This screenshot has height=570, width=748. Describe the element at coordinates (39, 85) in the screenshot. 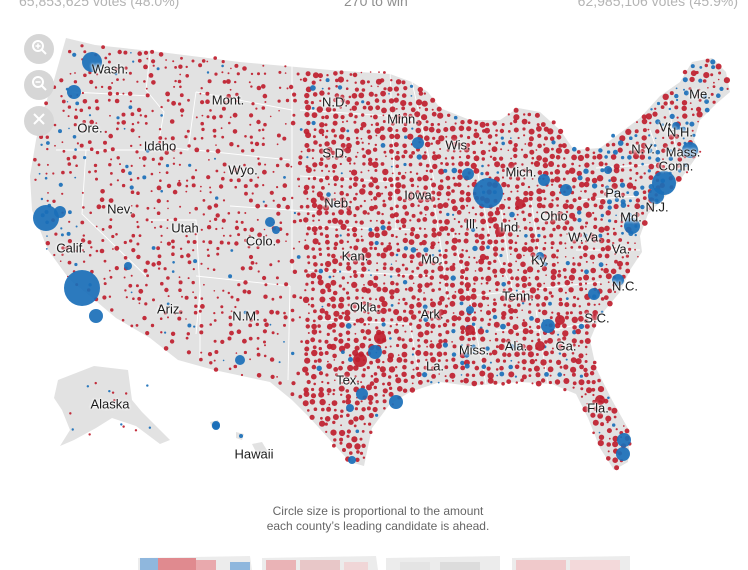

I see `zoom-out-button` at that location.